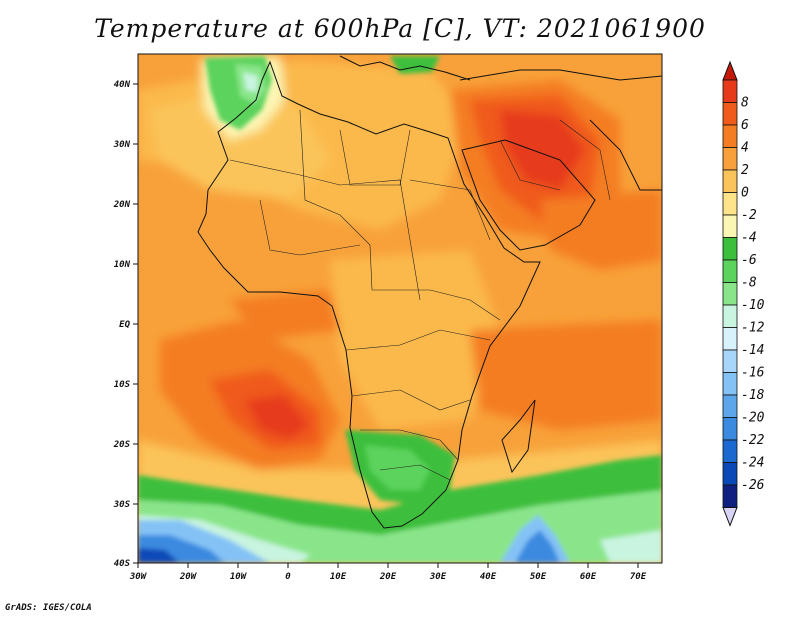  Describe the element at coordinates (745, 148) in the screenshot. I see `colorbar-label: 4` at that location.